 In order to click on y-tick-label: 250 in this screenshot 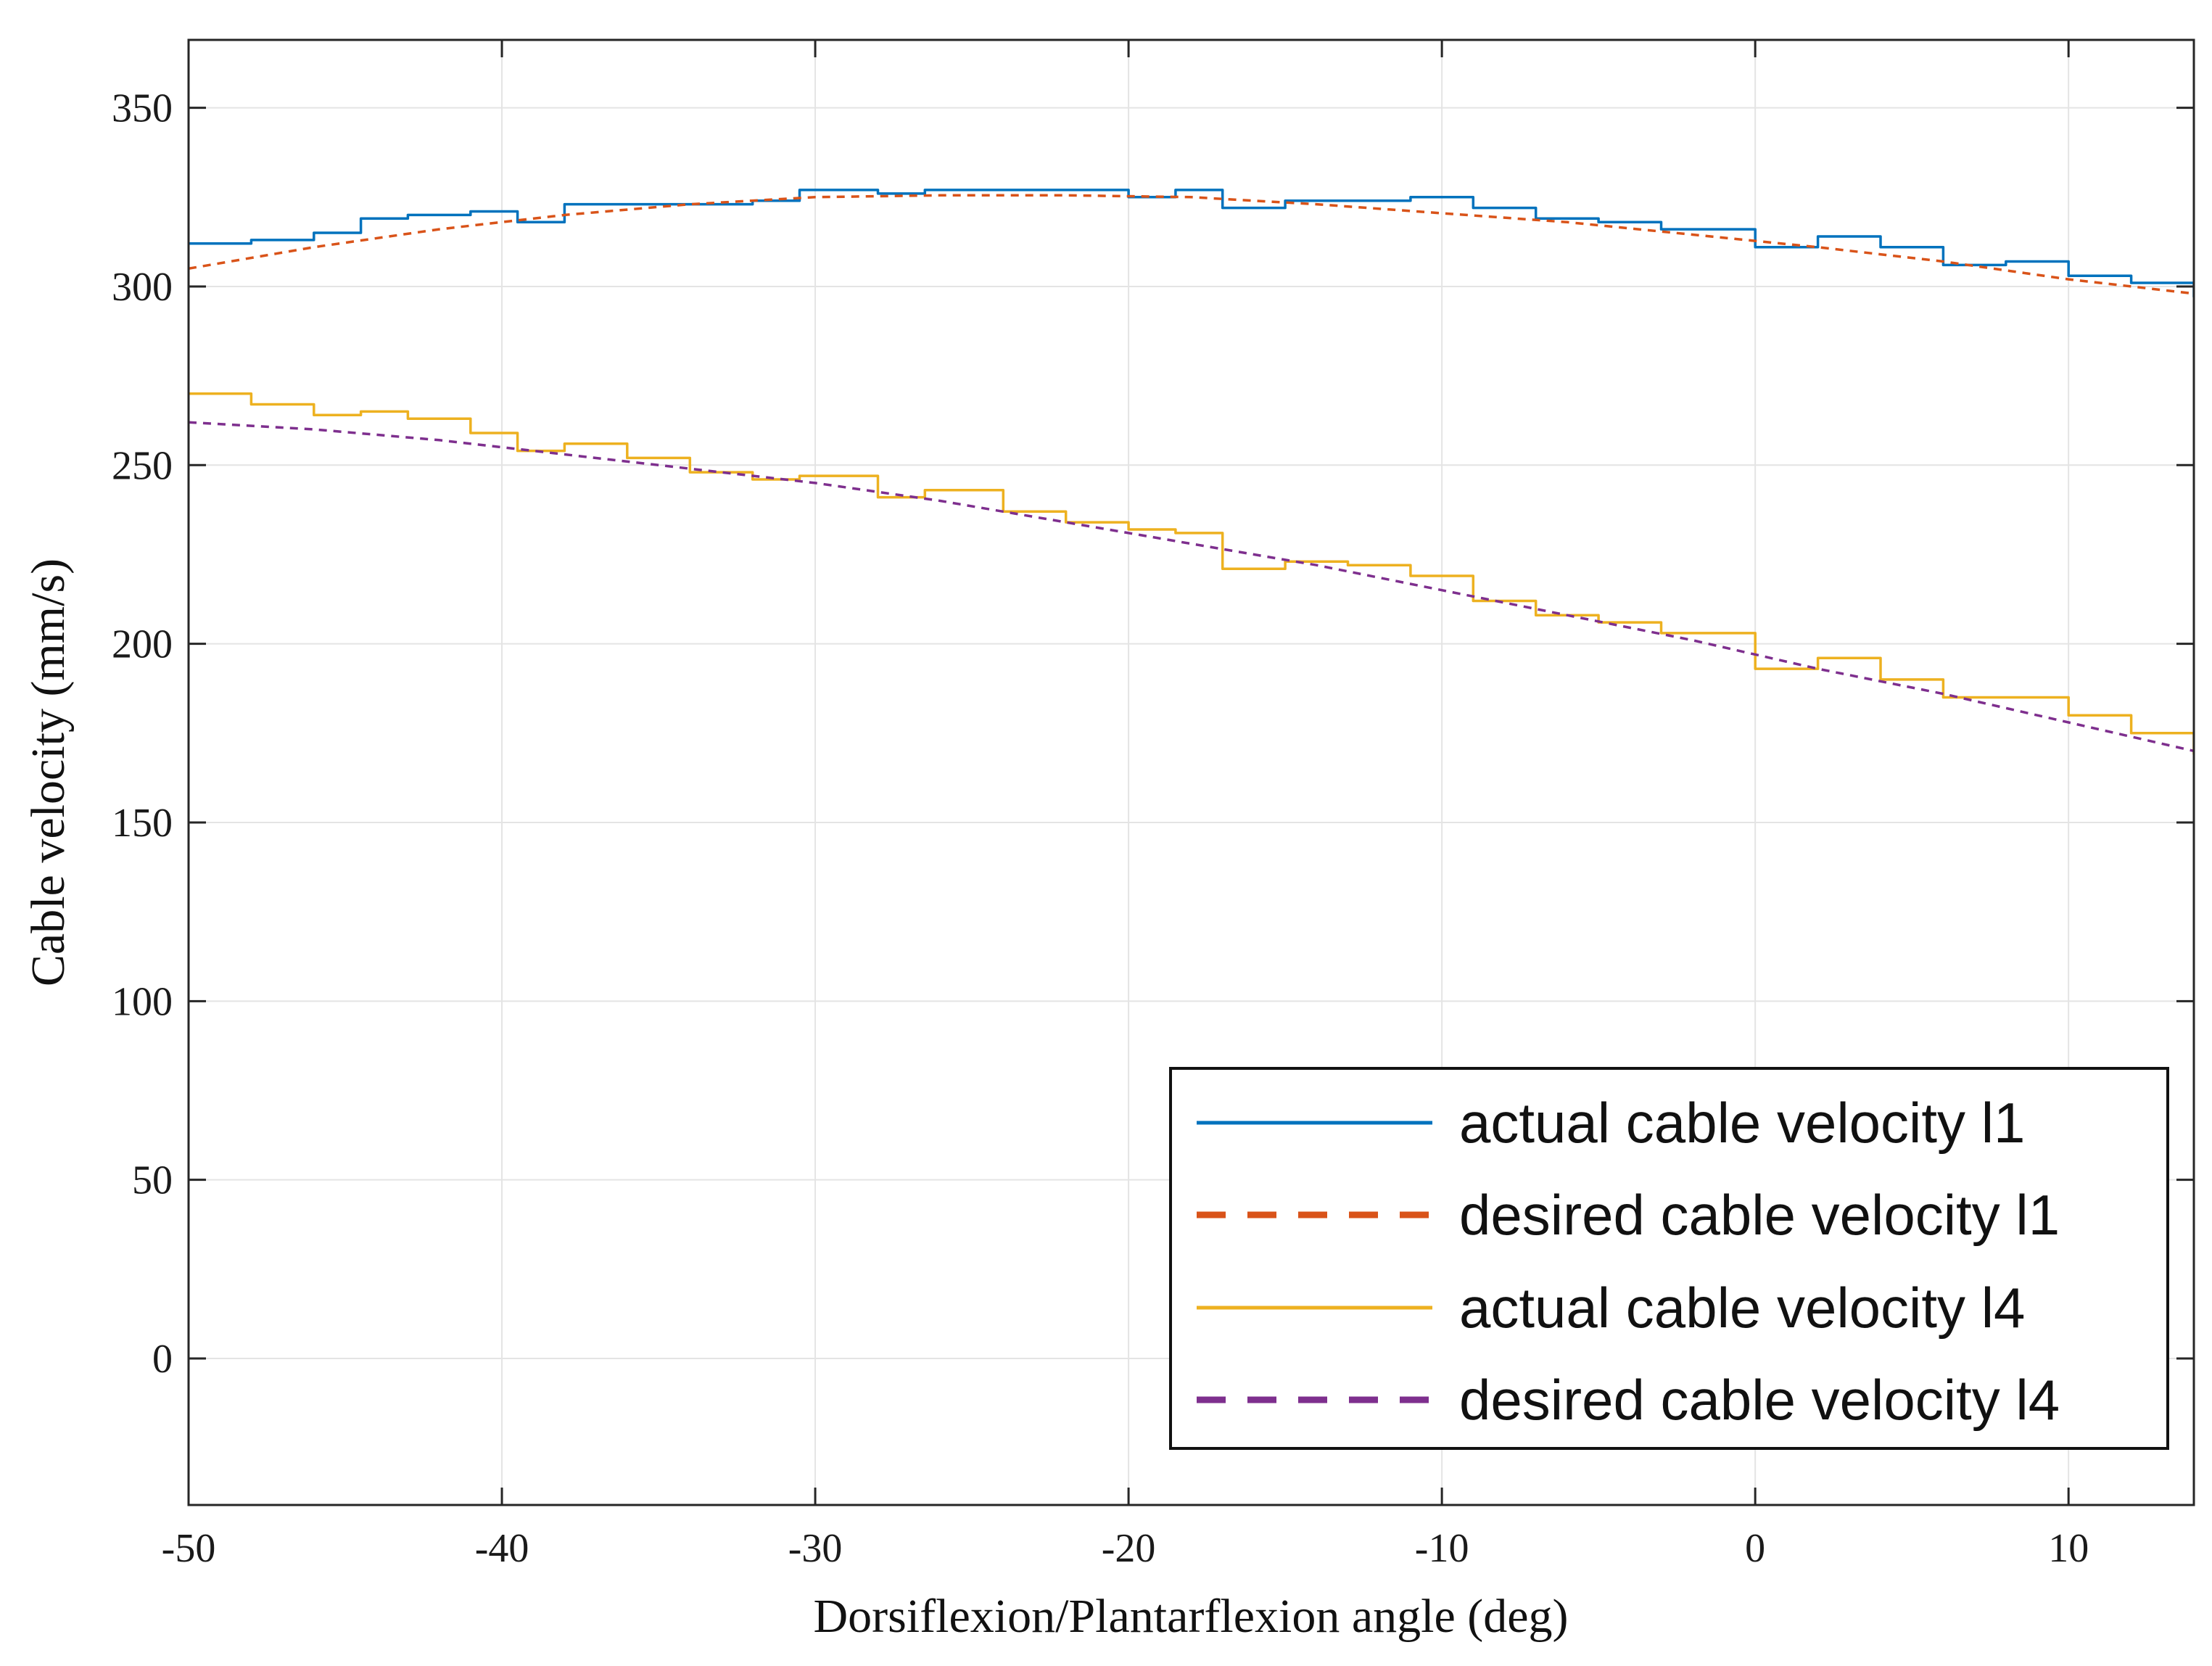, I will do `click(142, 465)`.